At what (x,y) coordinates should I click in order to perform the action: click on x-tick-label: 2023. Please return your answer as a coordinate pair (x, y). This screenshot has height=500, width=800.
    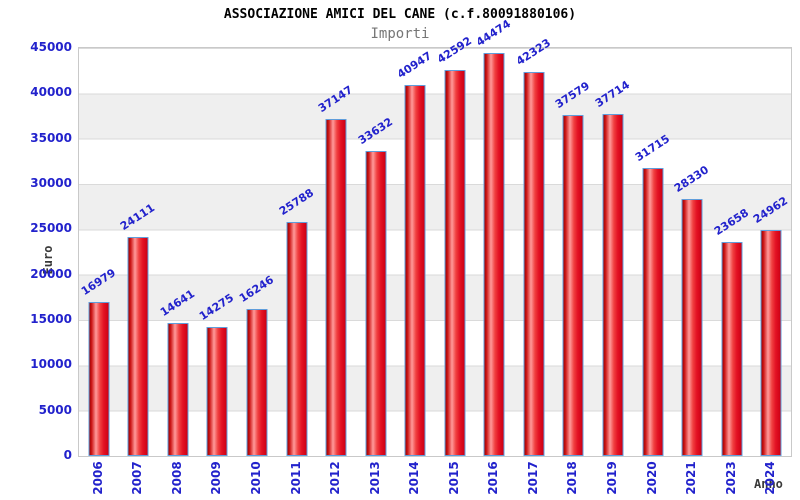
    Looking at the image, I should click on (730, 478).